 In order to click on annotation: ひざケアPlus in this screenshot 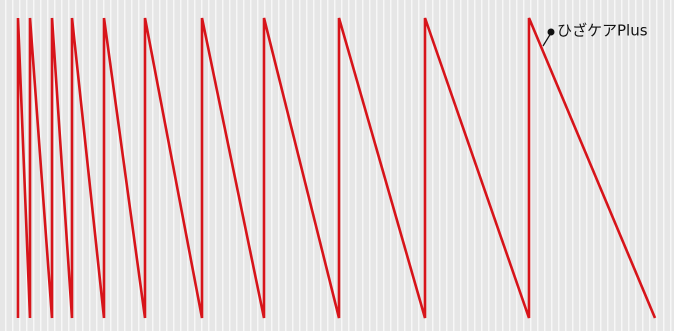, I will do `click(602, 31)`.